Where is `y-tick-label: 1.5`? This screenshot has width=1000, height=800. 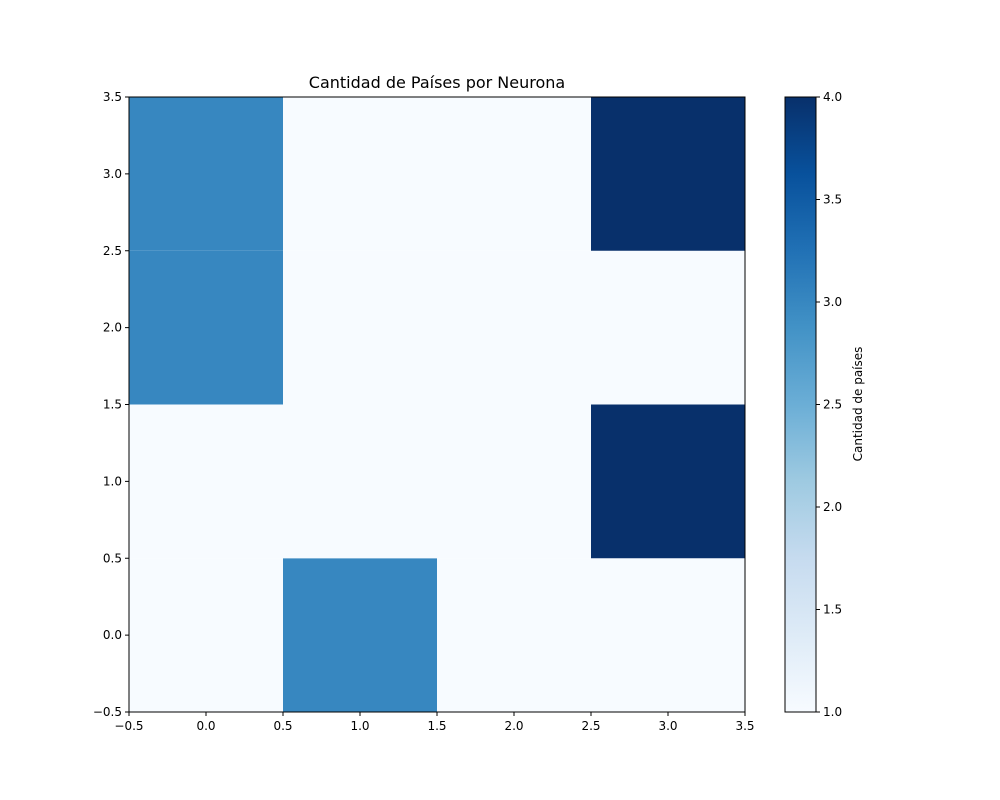 y-tick-label: 1.5 is located at coordinates (112, 405).